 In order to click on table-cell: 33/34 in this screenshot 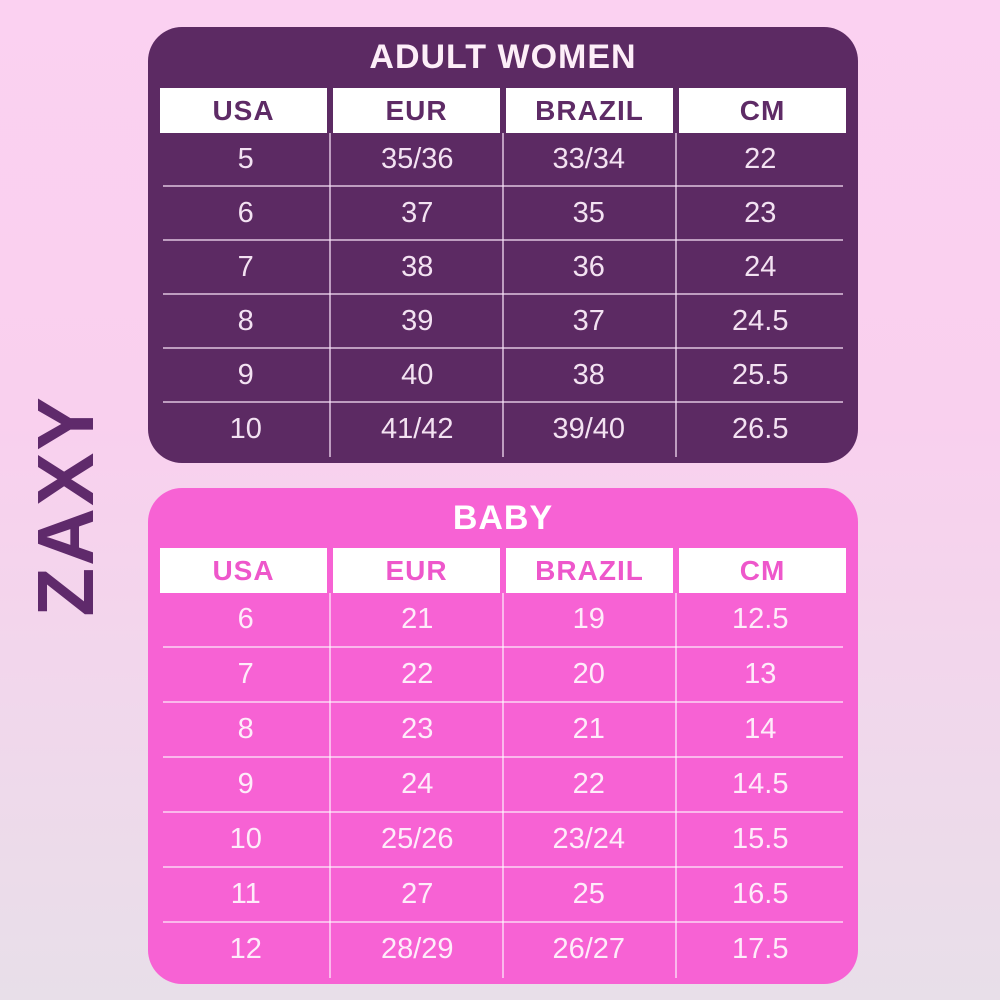, I will do `click(589, 158)`.